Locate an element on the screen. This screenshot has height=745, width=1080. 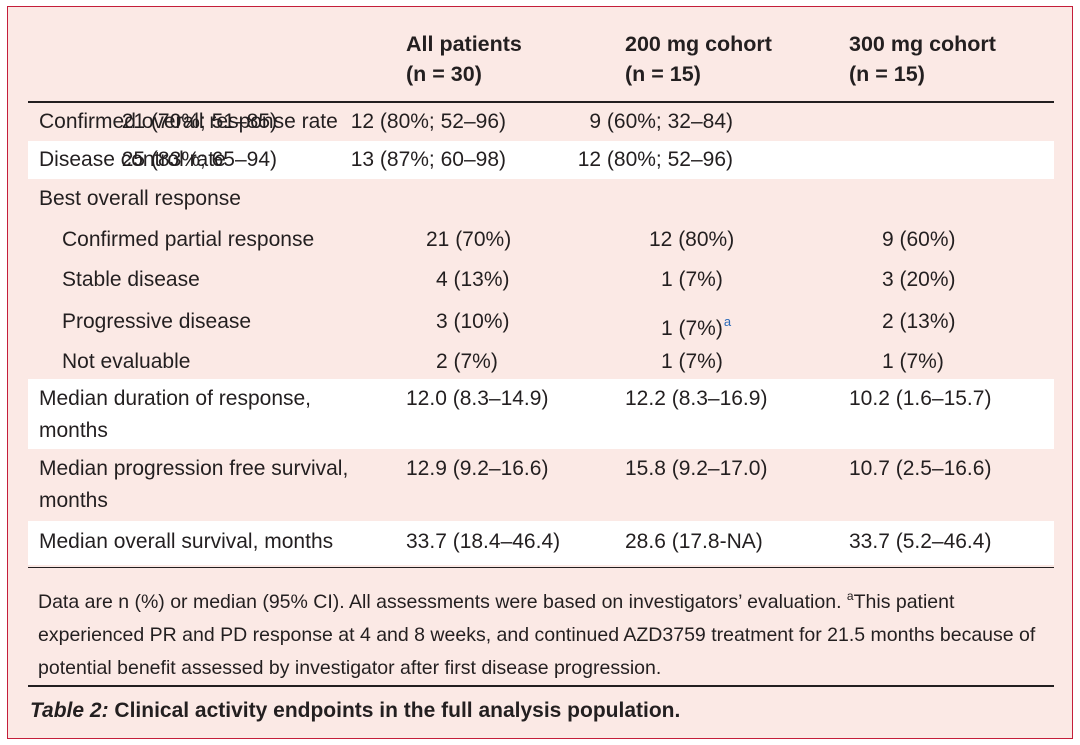
table-row-sd: Stable disease 4 (13%) 1 (7%) 3 (20%) is located at coordinates (541, 279).